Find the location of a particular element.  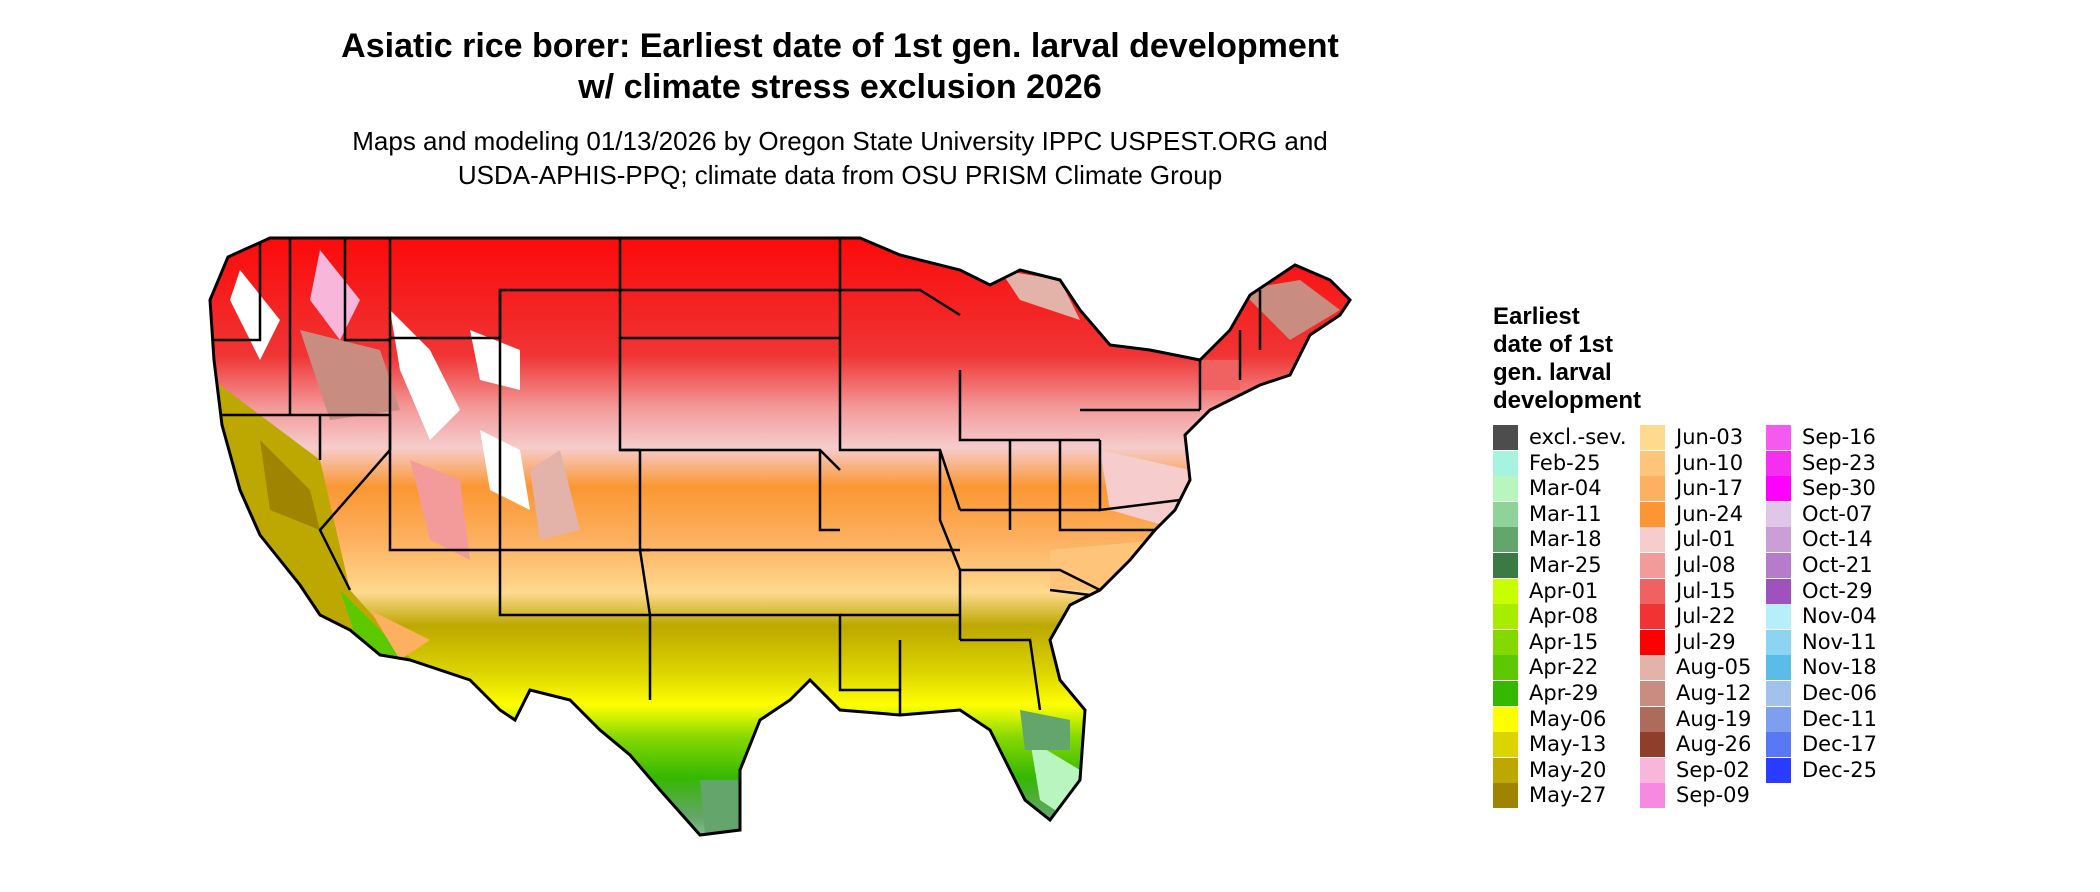

legend-label: excl.-sev. is located at coordinates (1578, 437).